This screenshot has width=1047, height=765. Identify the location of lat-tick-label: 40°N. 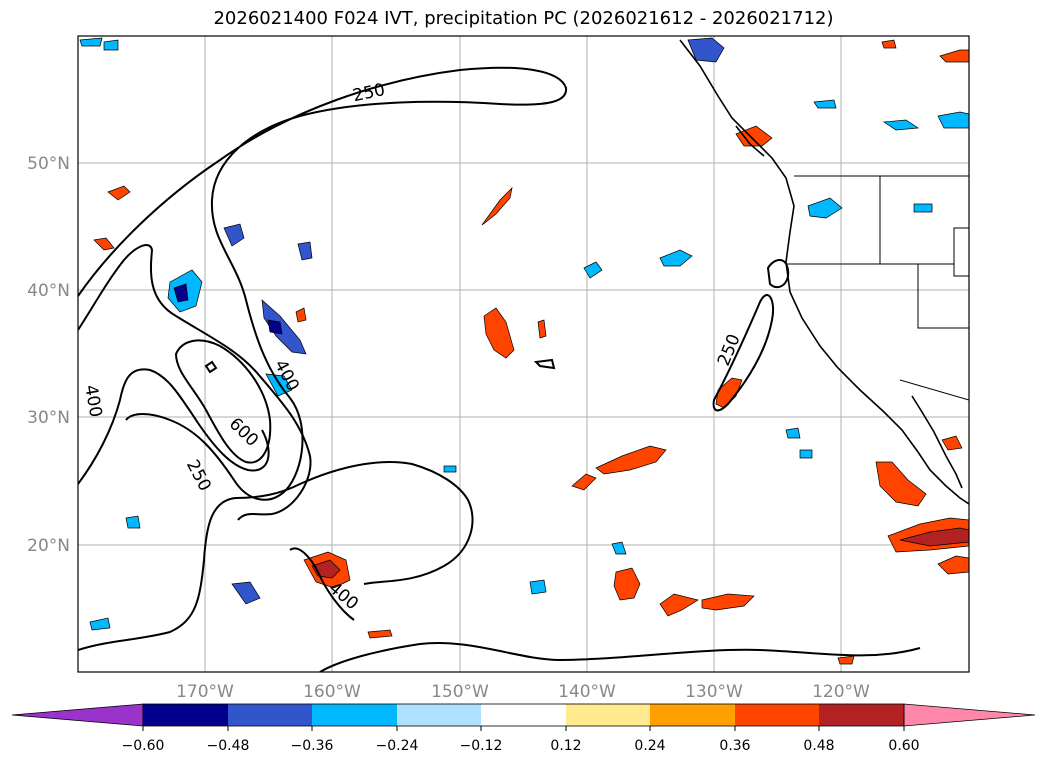
(48, 291).